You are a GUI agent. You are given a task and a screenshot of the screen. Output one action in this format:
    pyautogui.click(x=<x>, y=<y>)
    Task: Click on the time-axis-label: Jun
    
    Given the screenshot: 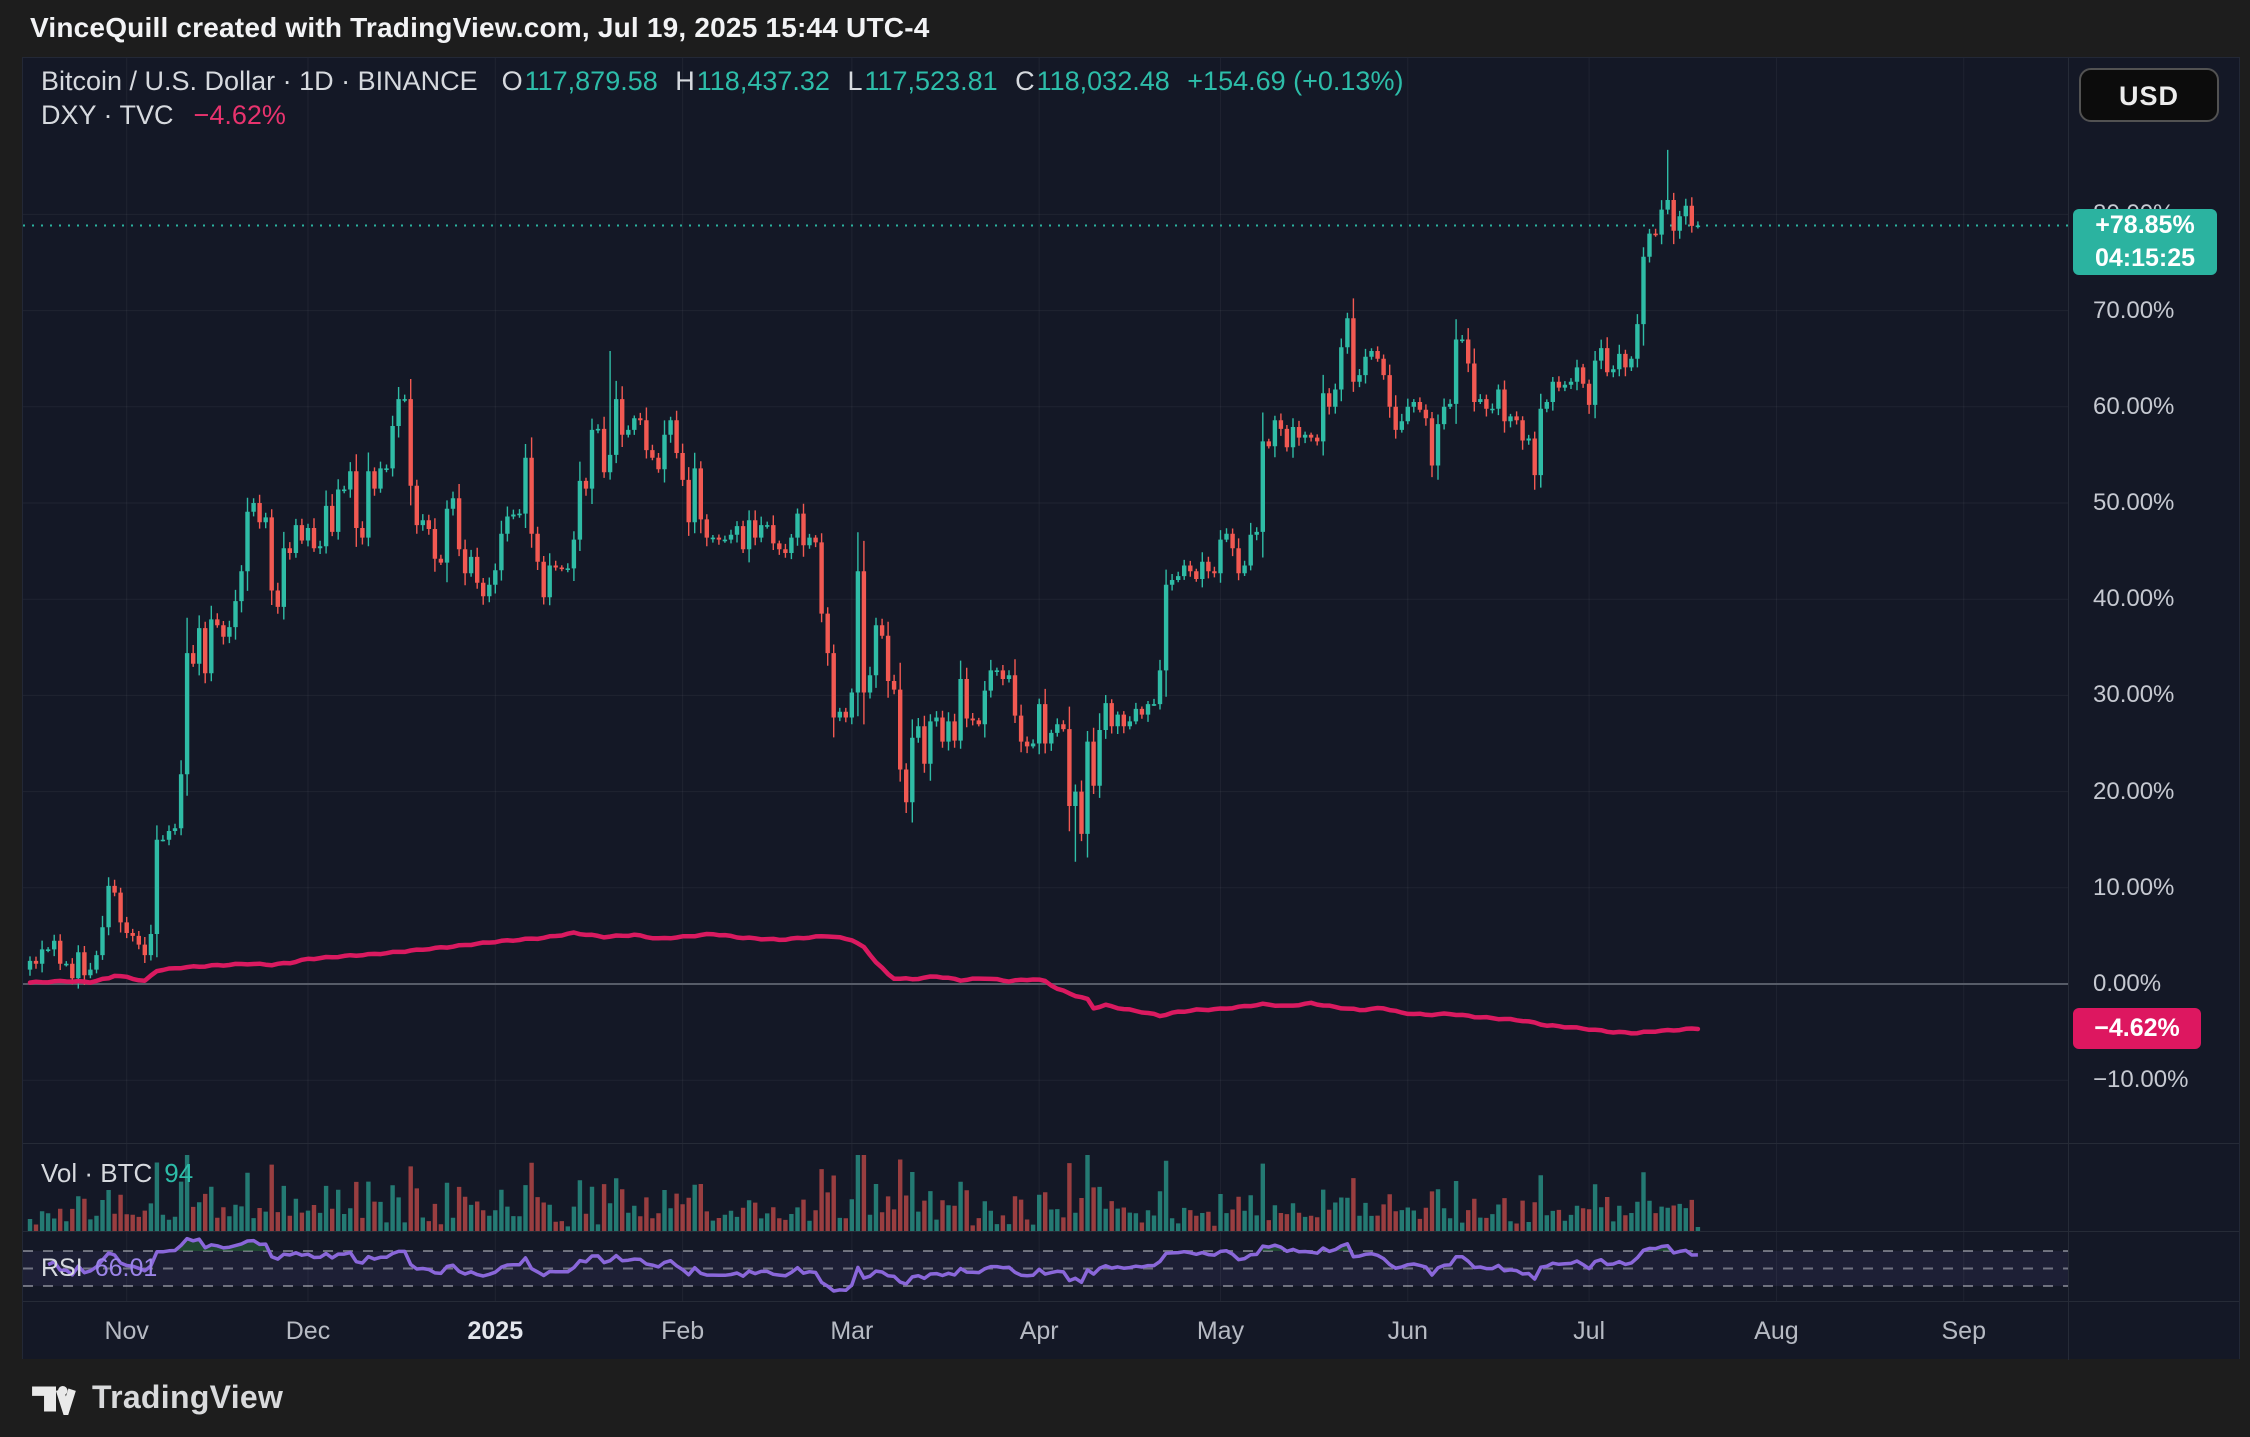 What is the action you would take?
    pyautogui.click(x=1407, y=1331)
    